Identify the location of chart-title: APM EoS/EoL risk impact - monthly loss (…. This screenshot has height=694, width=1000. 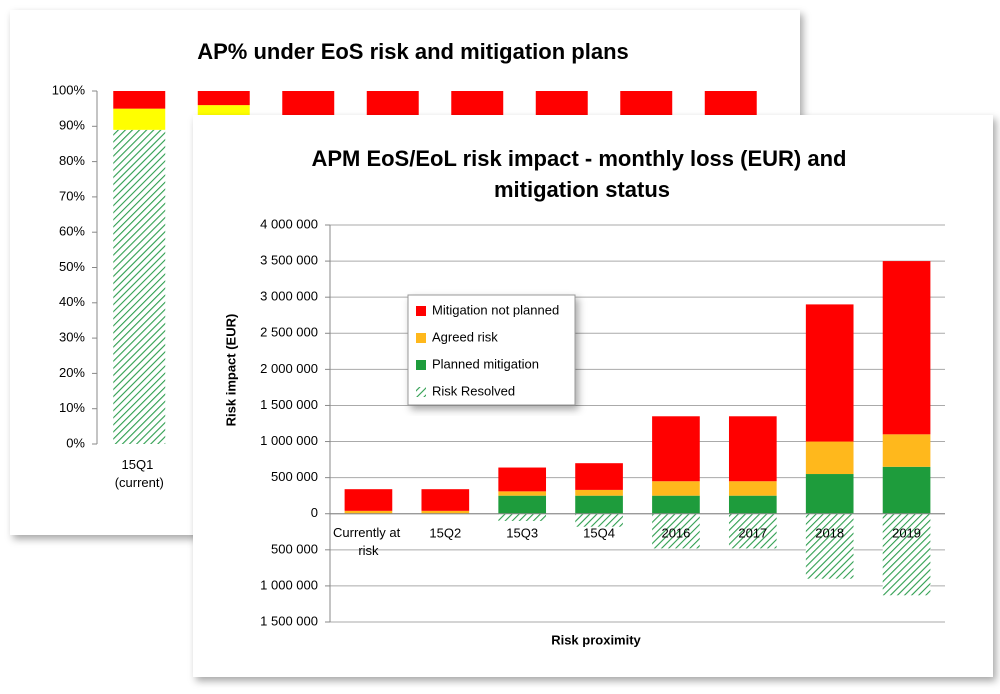
(581, 174).